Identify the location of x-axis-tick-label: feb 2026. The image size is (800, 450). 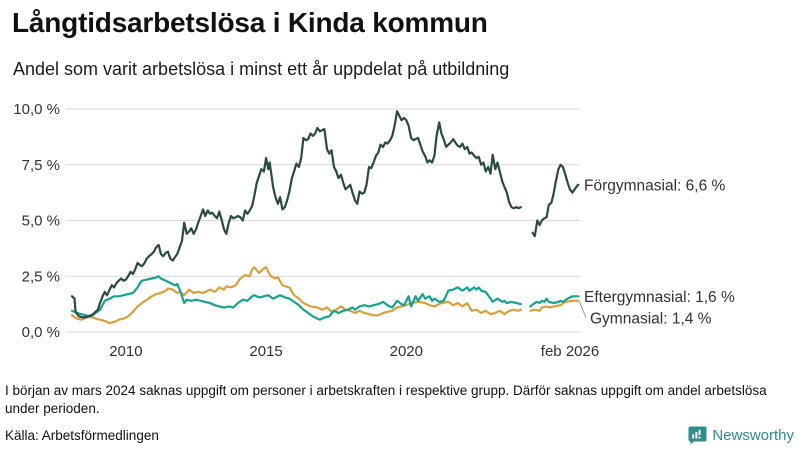
(570, 351).